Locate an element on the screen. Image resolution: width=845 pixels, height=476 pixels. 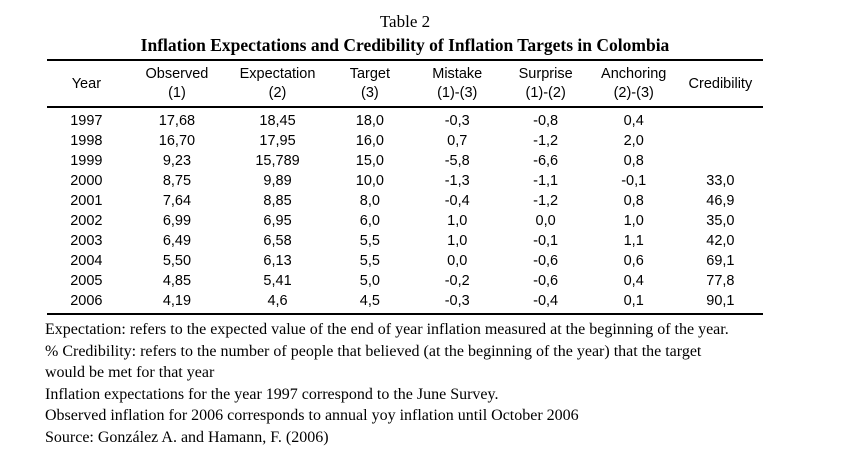
value-cell: 2,0 is located at coordinates (633, 141).